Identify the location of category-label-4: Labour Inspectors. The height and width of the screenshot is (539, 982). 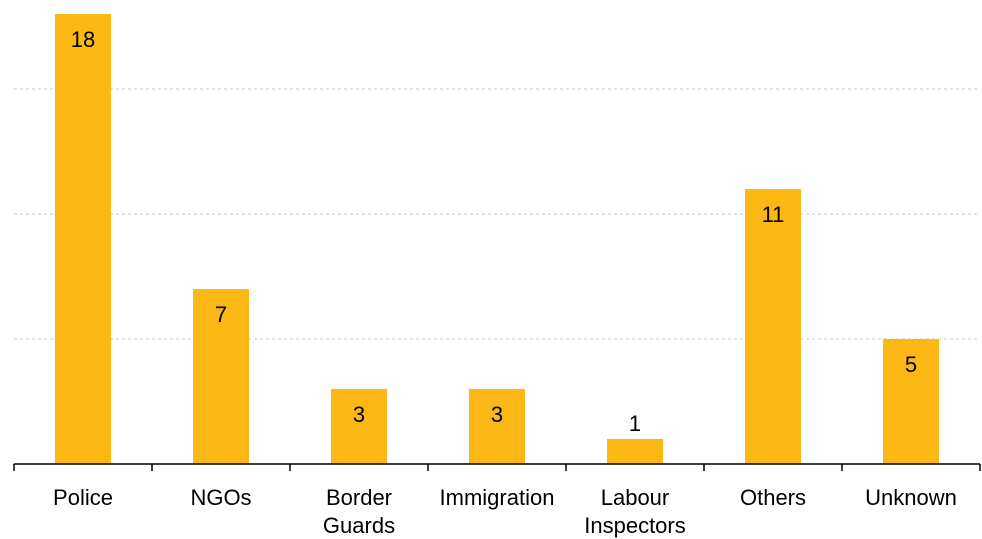
(635, 511).